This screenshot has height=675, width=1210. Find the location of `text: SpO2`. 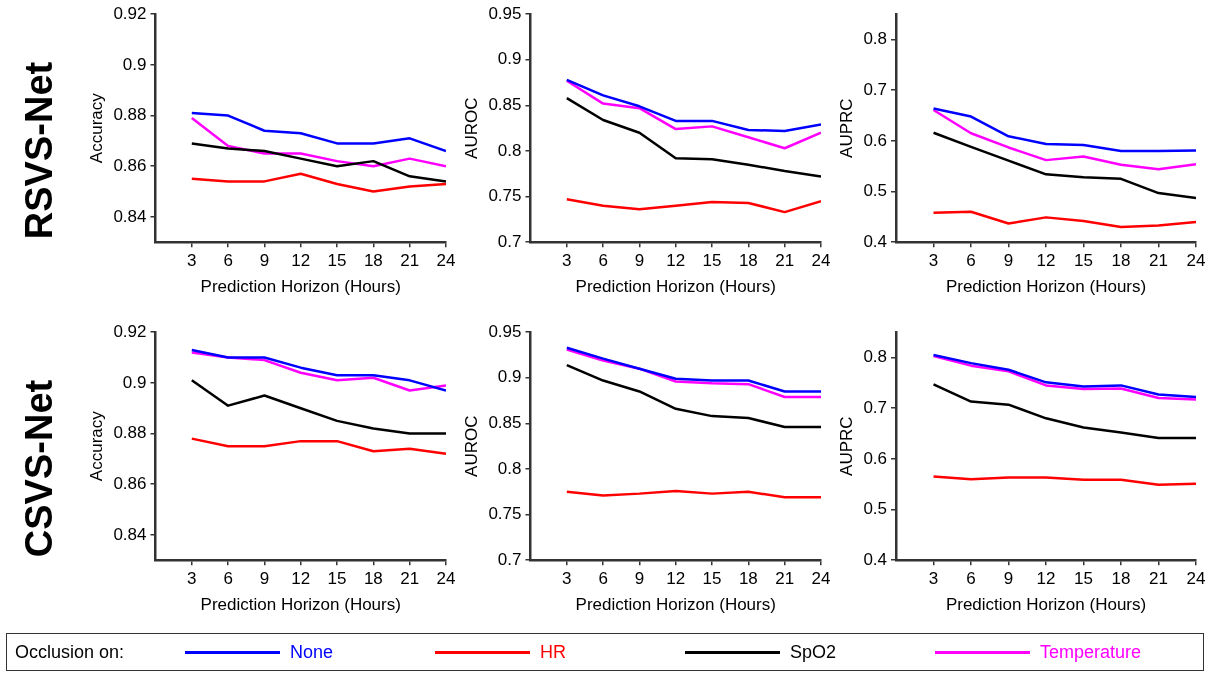

text: SpO2 is located at coordinates (813, 652).